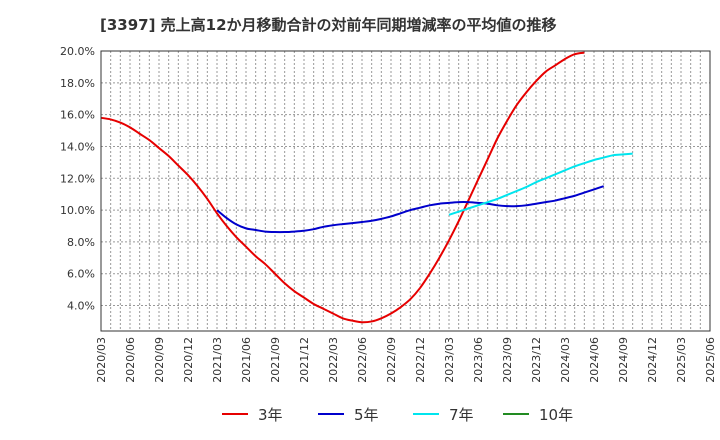 The width and height of the screenshot is (720, 440). Describe the element at coordinates (328, 25) in the screenshot. I see `chart-title: [3397] 売上高12か月移動合計の対前年同期増減率の平均値の推移` at that location.